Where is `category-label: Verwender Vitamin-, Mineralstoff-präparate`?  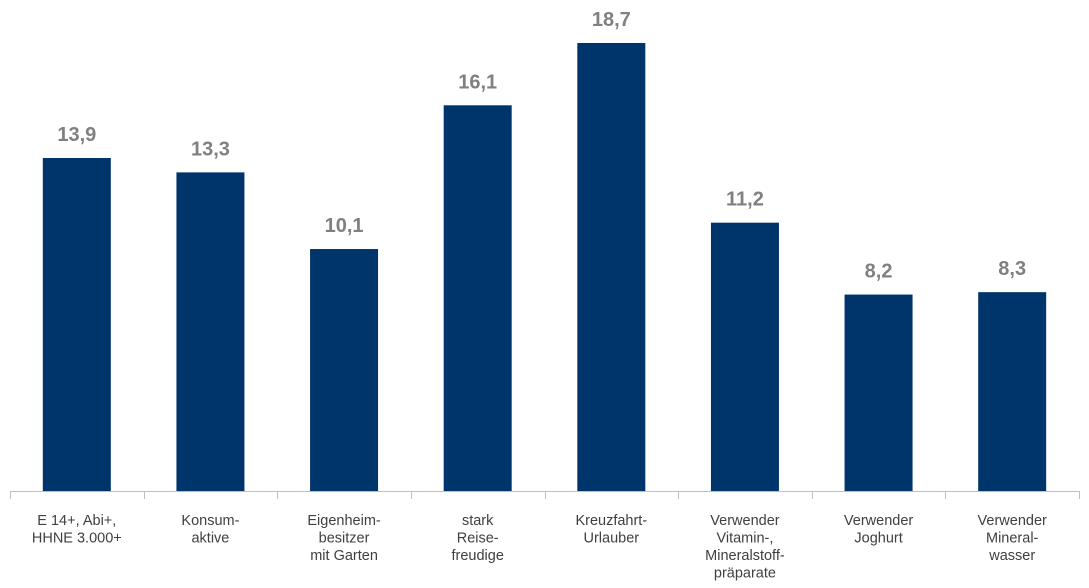 category-label: Verwender Vitamin-, Mineralstoff-präparate is located at coordinates (745, 547).